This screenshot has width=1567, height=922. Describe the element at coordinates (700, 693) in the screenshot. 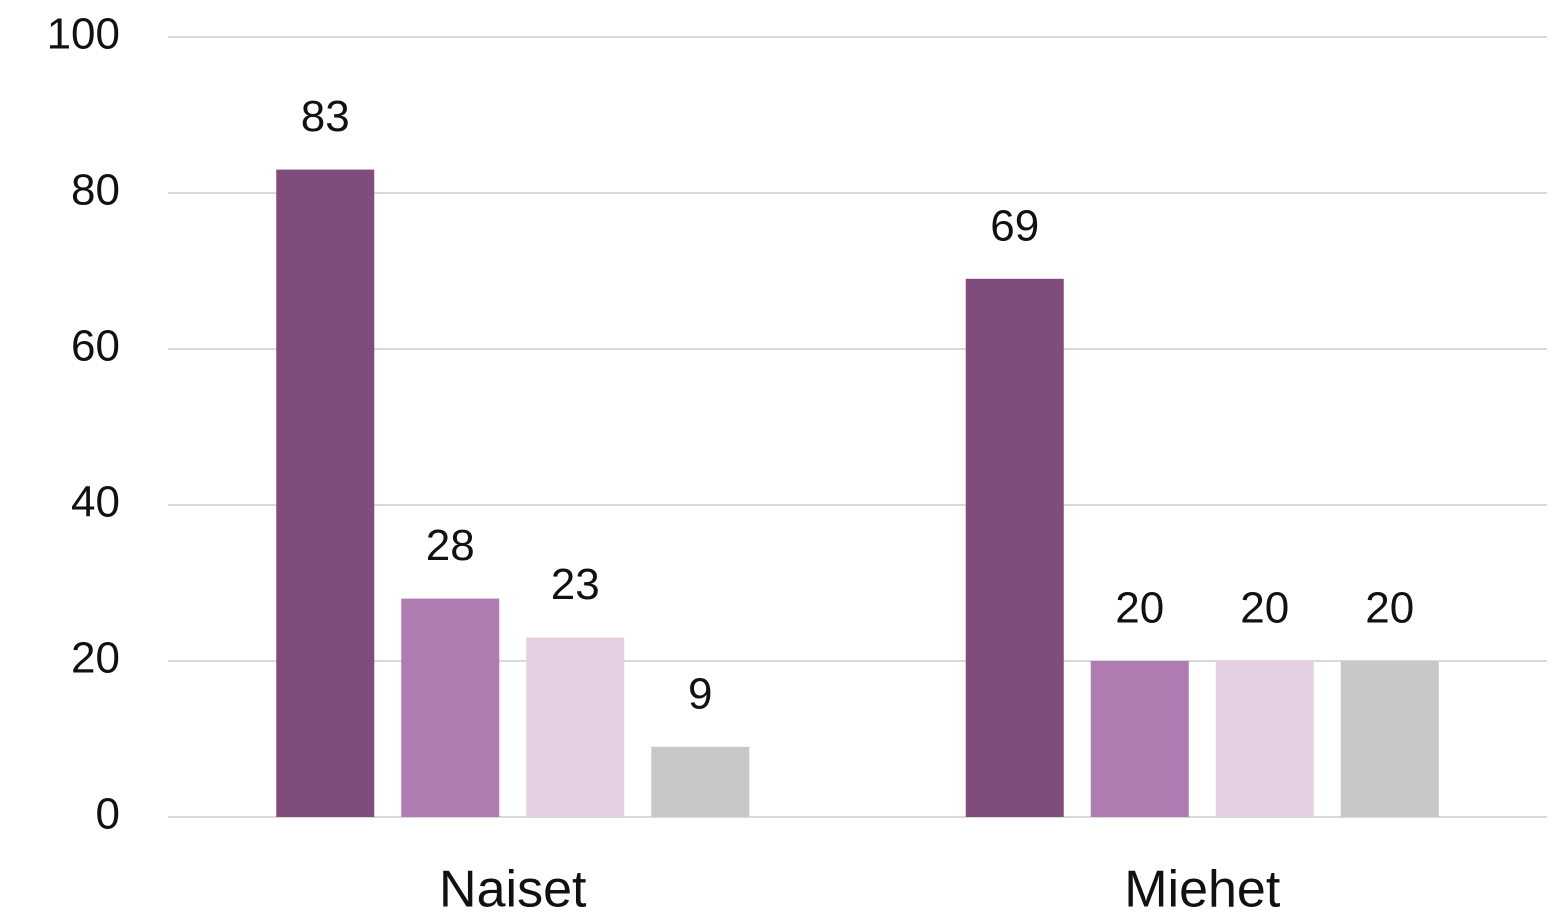

I see `data-label: 9` at that location.